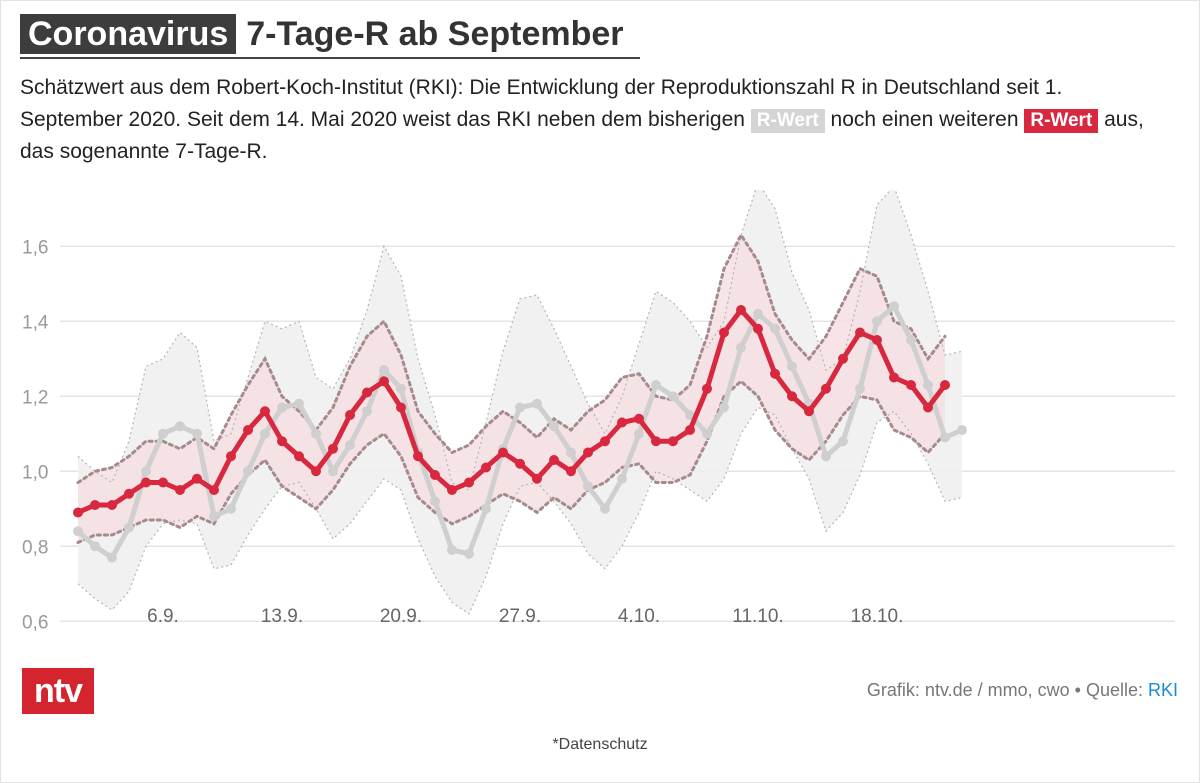 The height and width of the screenshot is (783, 1200). What do you see at coordinates (1162, 690) in the screenshot?
I see `source-link: RKI` at bounding box center [1162, 690].